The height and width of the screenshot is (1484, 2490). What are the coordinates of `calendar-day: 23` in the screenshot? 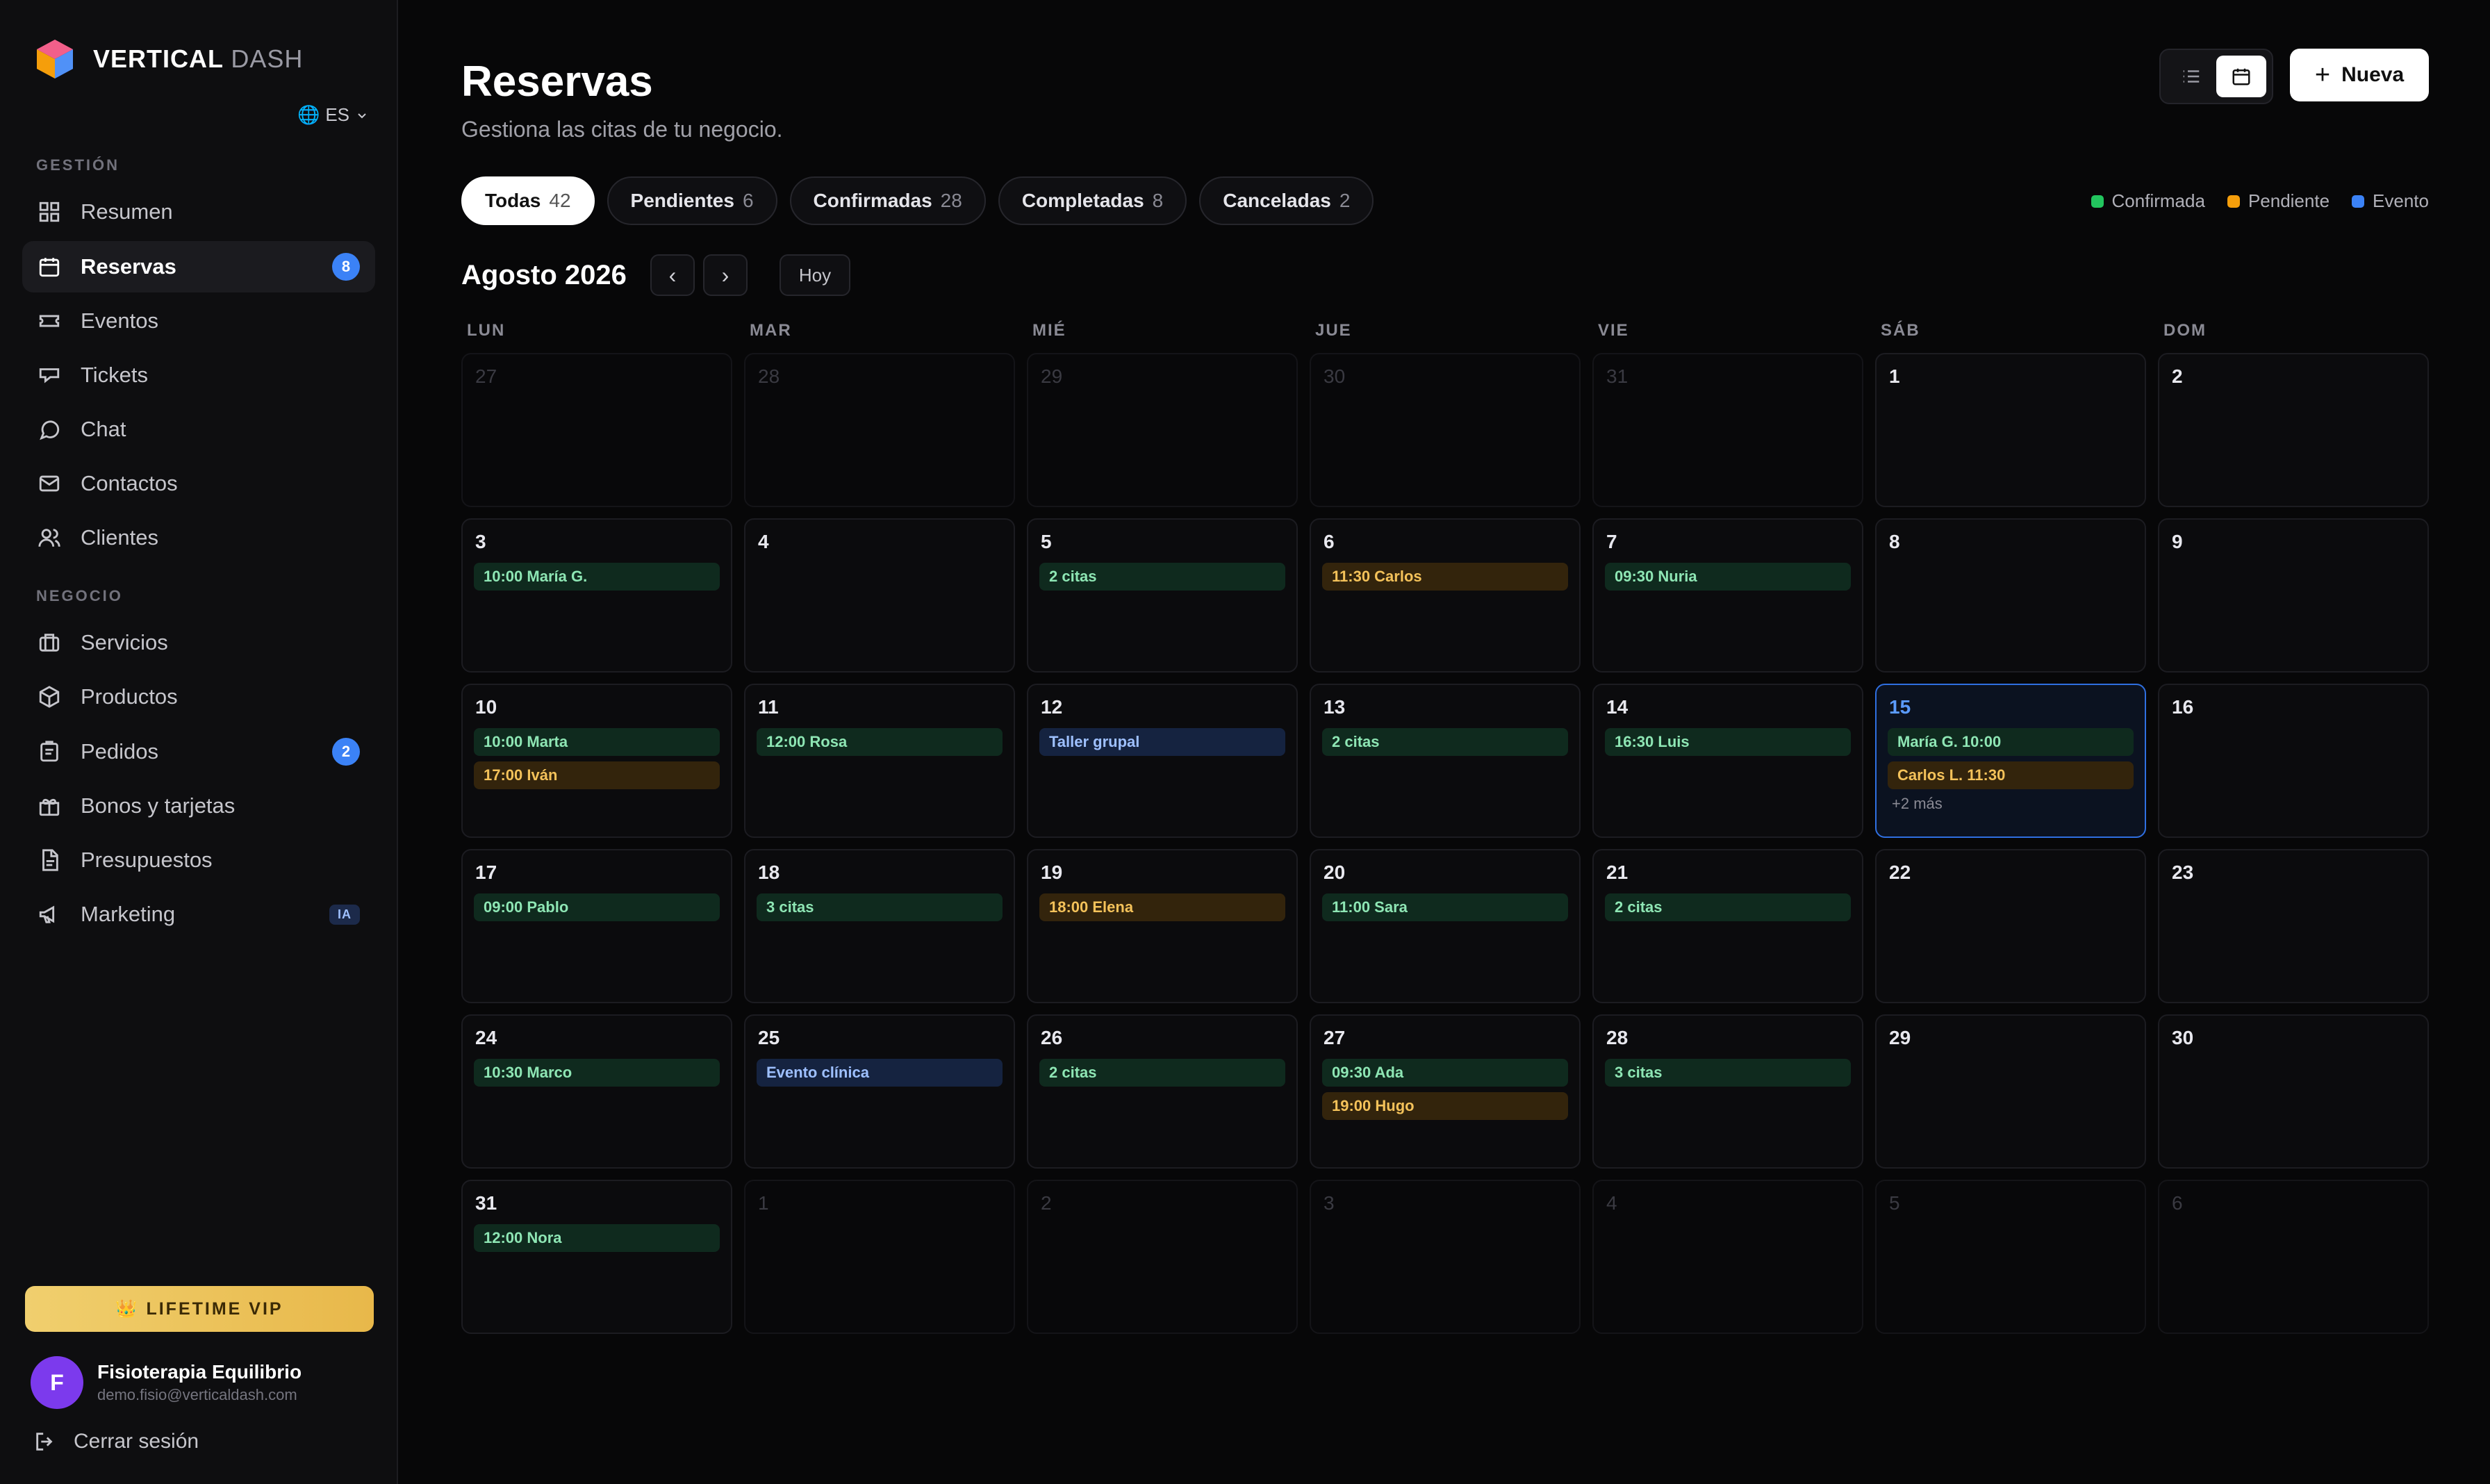 It's located at (2293, 926).